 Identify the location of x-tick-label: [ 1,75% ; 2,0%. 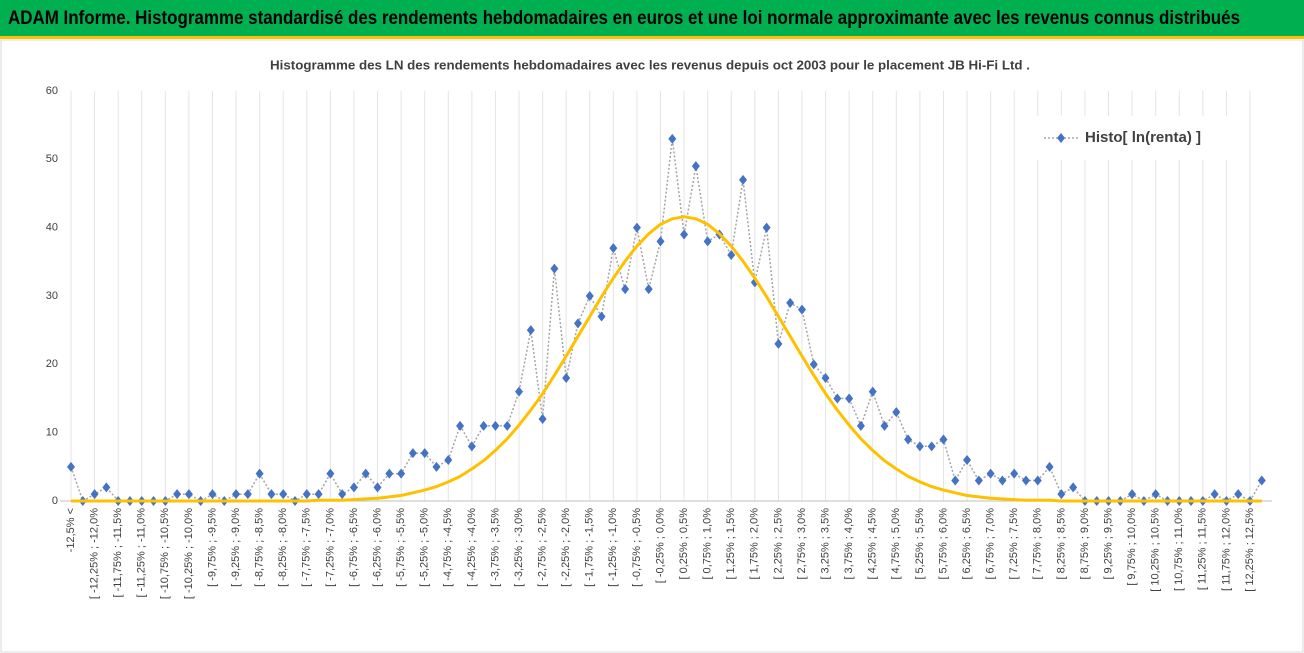
(755, 544).